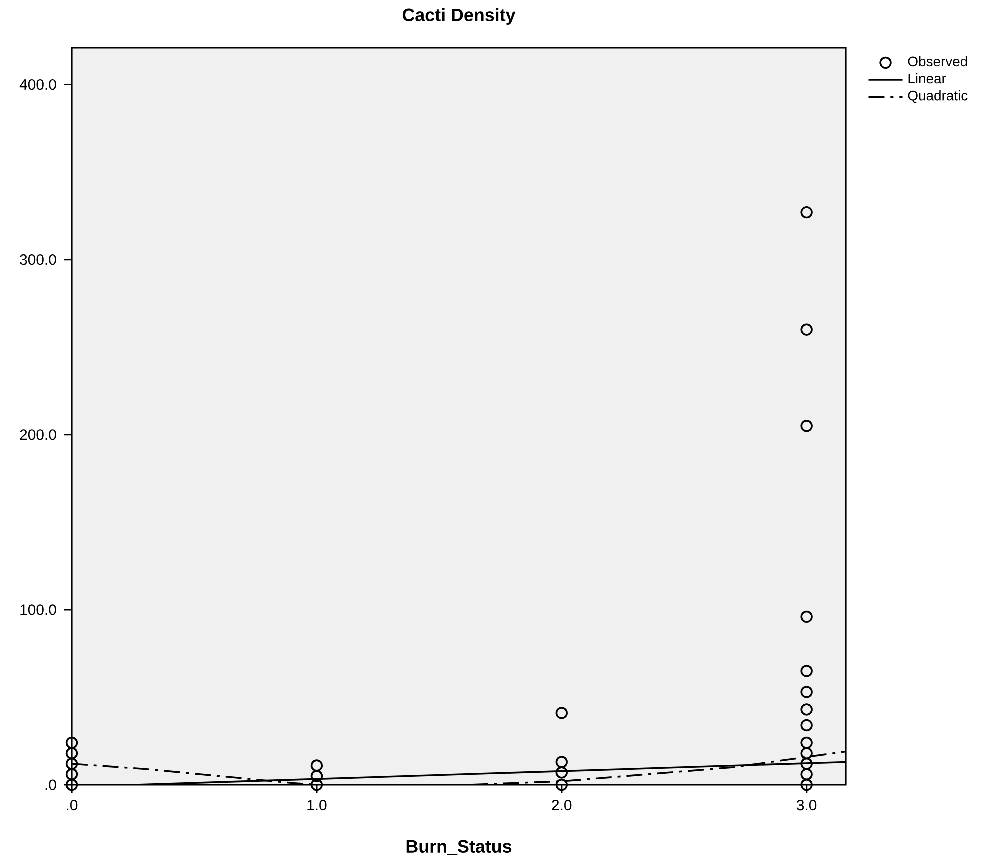 This screenshot has width=1000, height=865. I want to click on legend-label: Quadratic, so click(938, 97).